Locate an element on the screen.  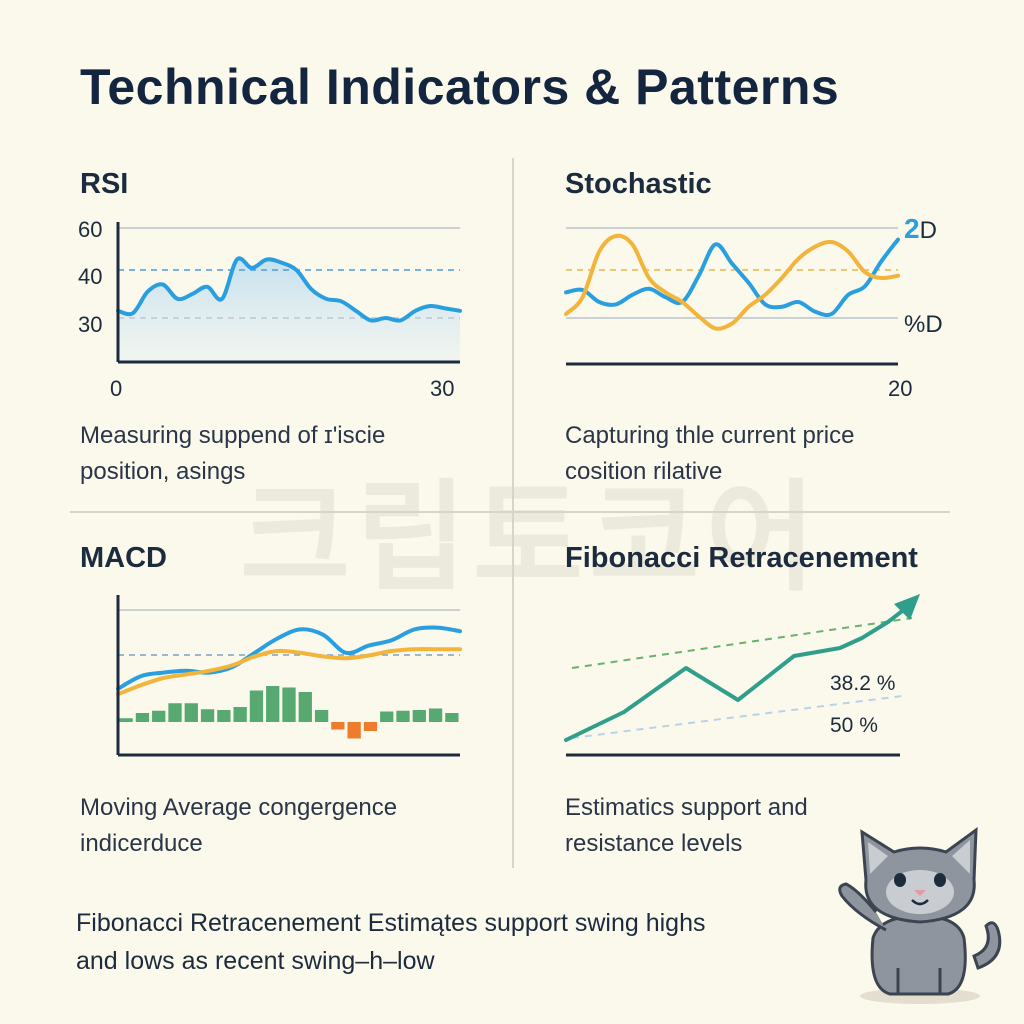
fibonacci-description: Estimatics support and resistance levels is located at coordinates (686, 826).